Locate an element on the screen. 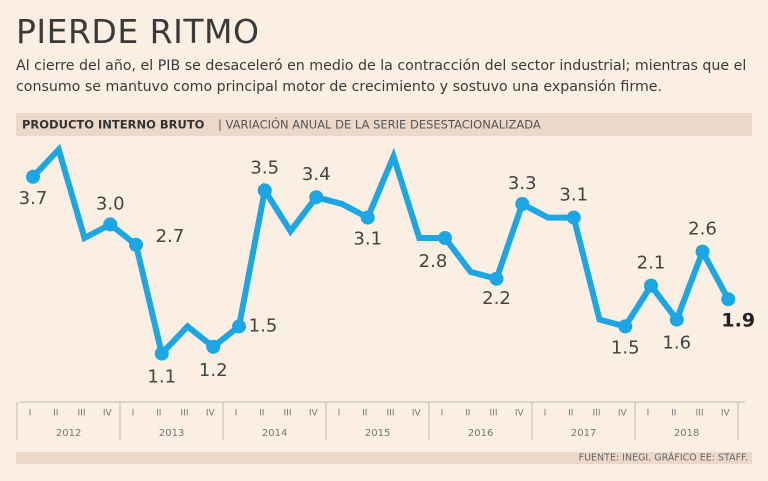 The image size is (768, 481). value-label: 1.9 is located at coordinates (738, 321).